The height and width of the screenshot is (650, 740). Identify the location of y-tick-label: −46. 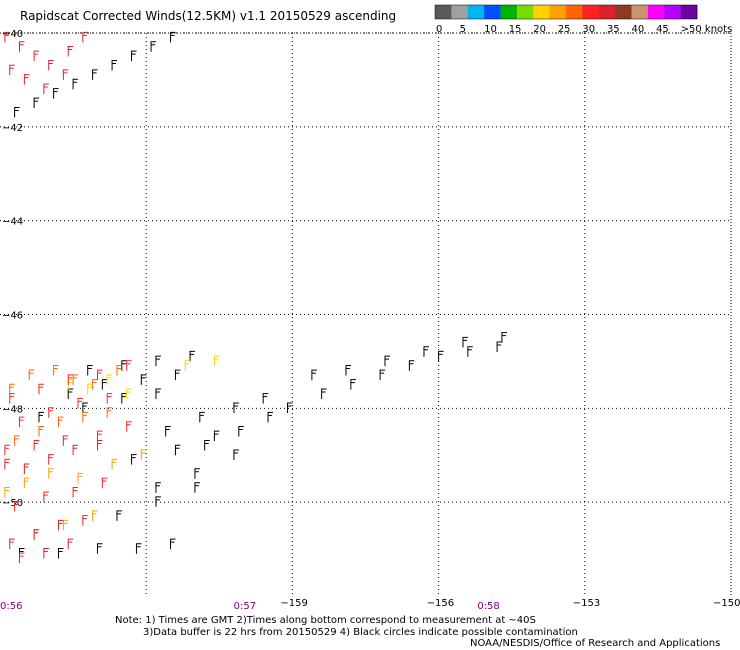
(12, 316).